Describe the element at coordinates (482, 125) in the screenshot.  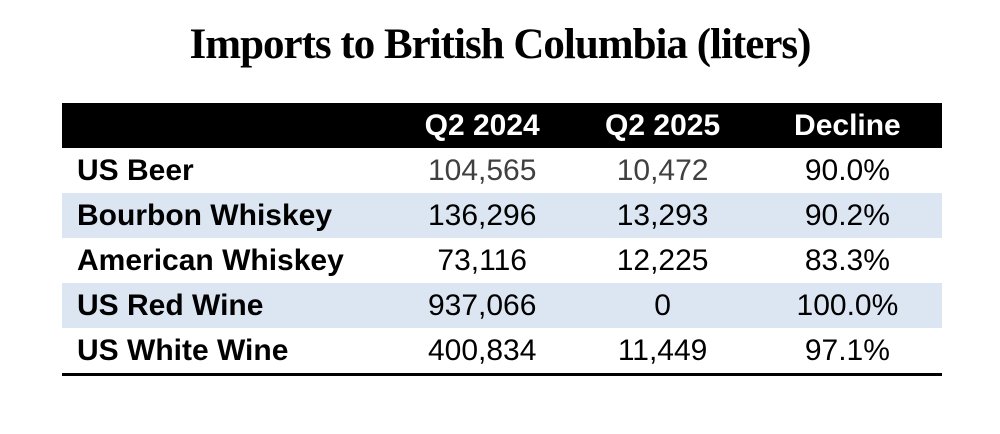
I see `header-q2-2024: Q2 2024` at that location.